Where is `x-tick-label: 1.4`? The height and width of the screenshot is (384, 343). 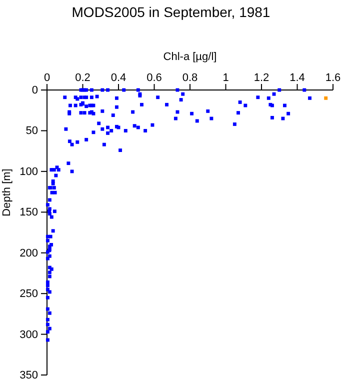 x-tick-label: 1.4 is located at coordinates (297, 78).